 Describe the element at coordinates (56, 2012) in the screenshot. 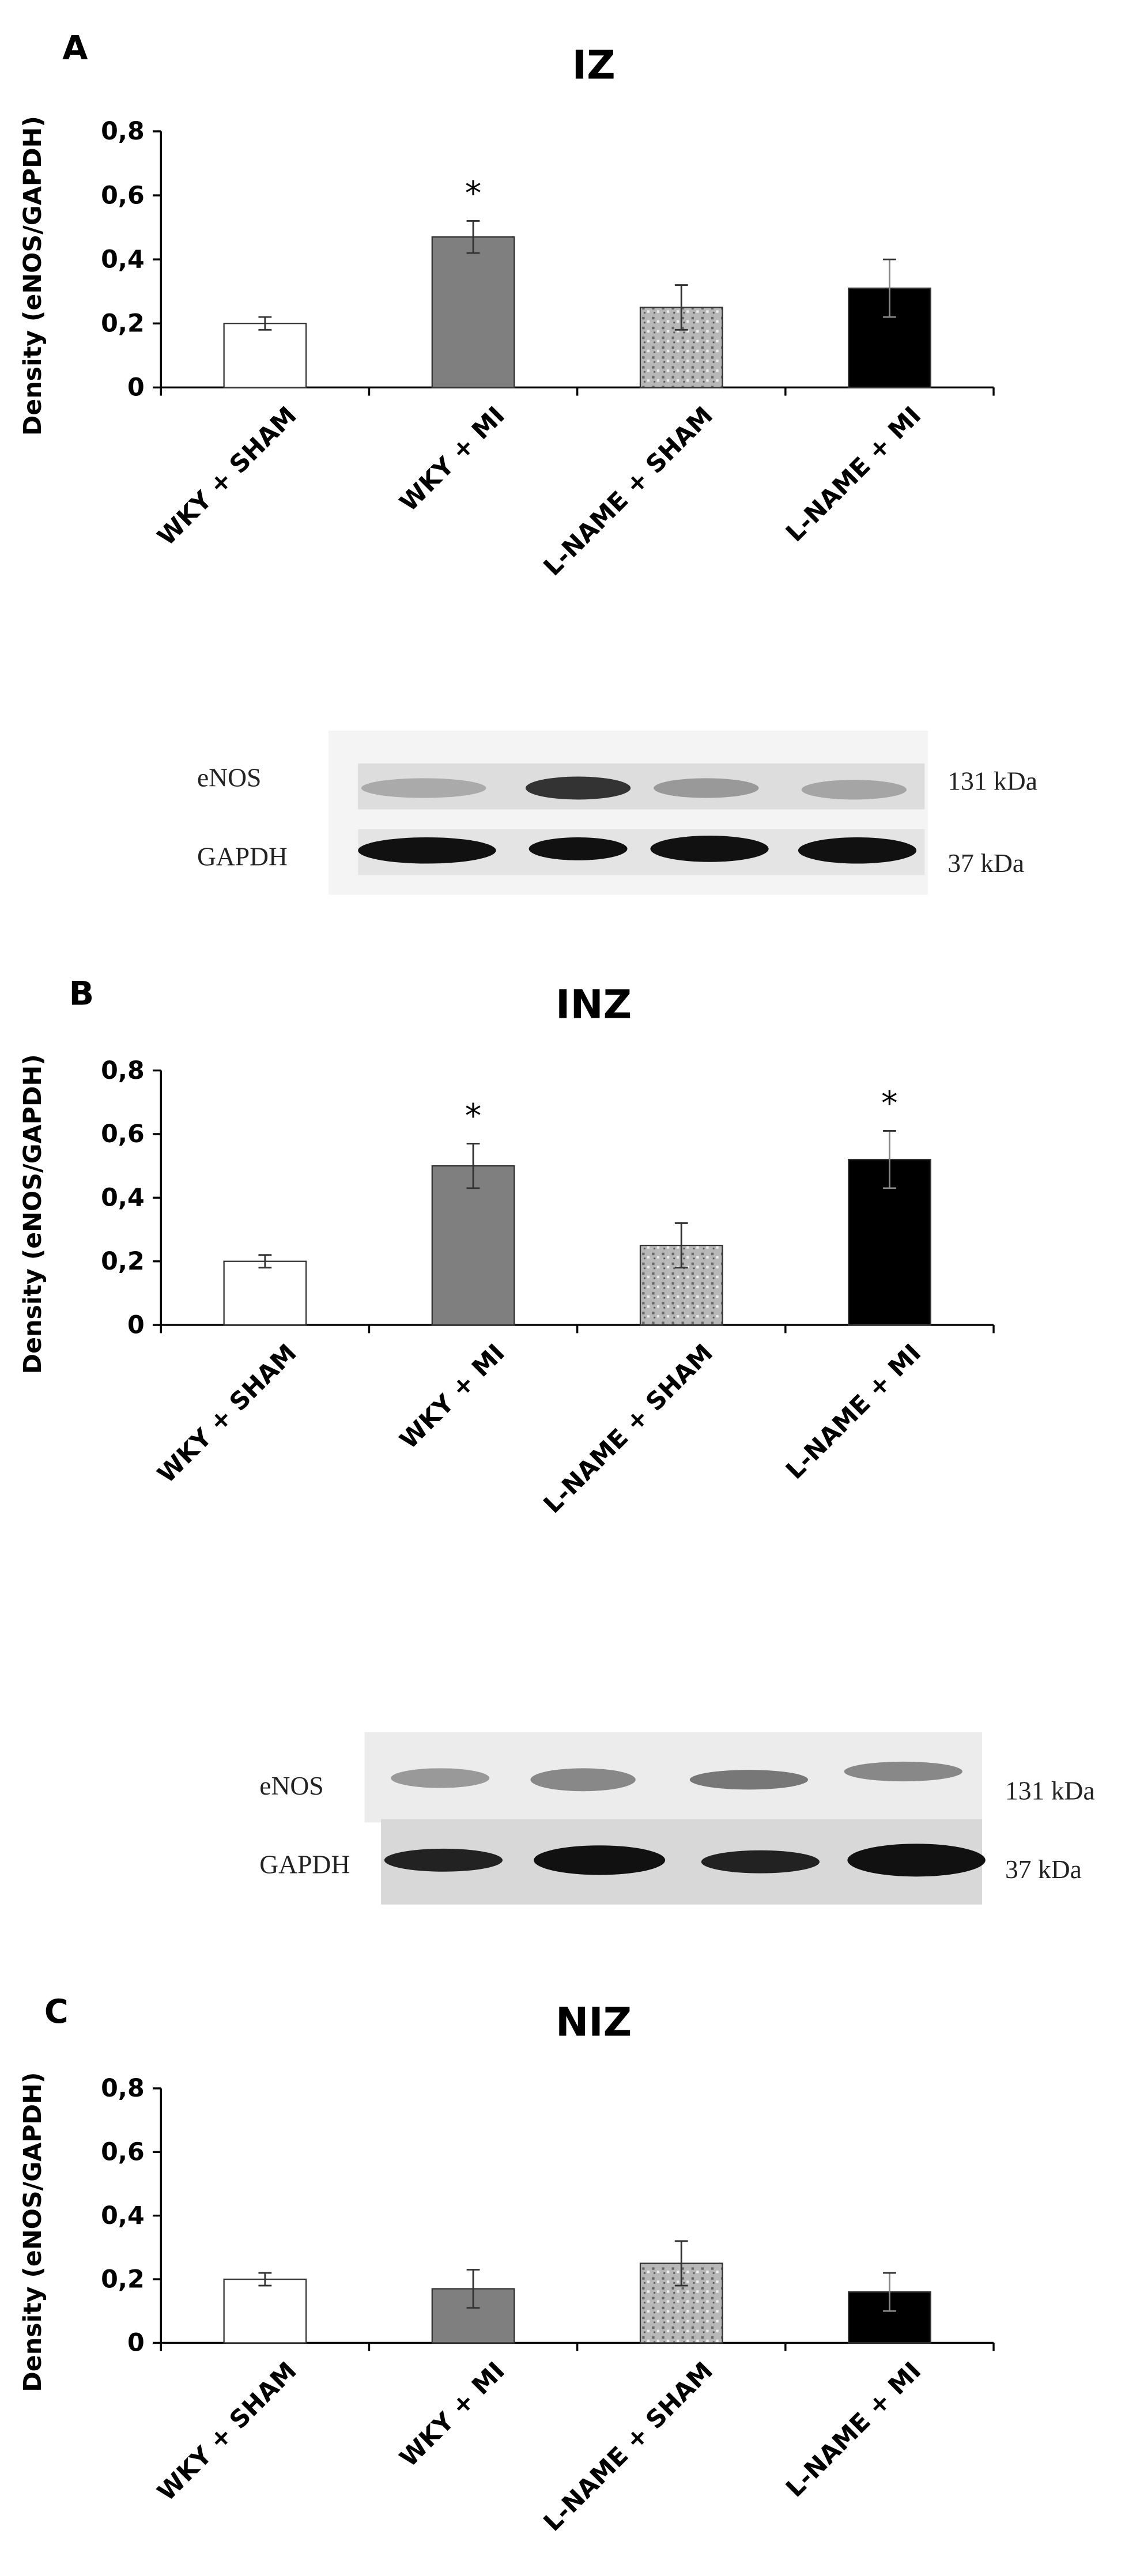

I see `panel-label: C` at that location.